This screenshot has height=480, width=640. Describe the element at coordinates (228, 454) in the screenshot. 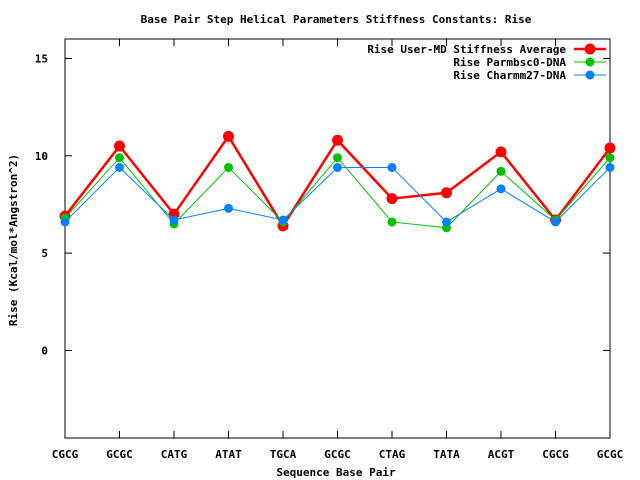

I see `x-tick-label: ATAT` at that location.